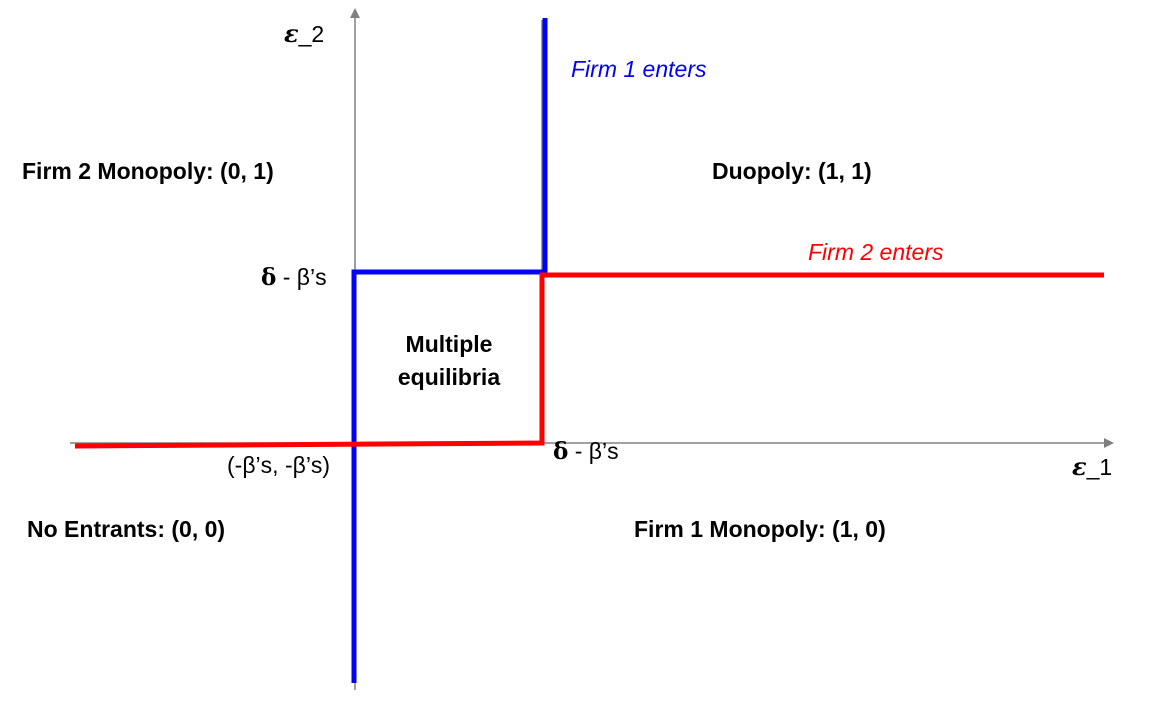  Describe the element at coordinates (876, 252) in the screenshot. I see `firm2-enters-label: Firm 2 enters` at that location.